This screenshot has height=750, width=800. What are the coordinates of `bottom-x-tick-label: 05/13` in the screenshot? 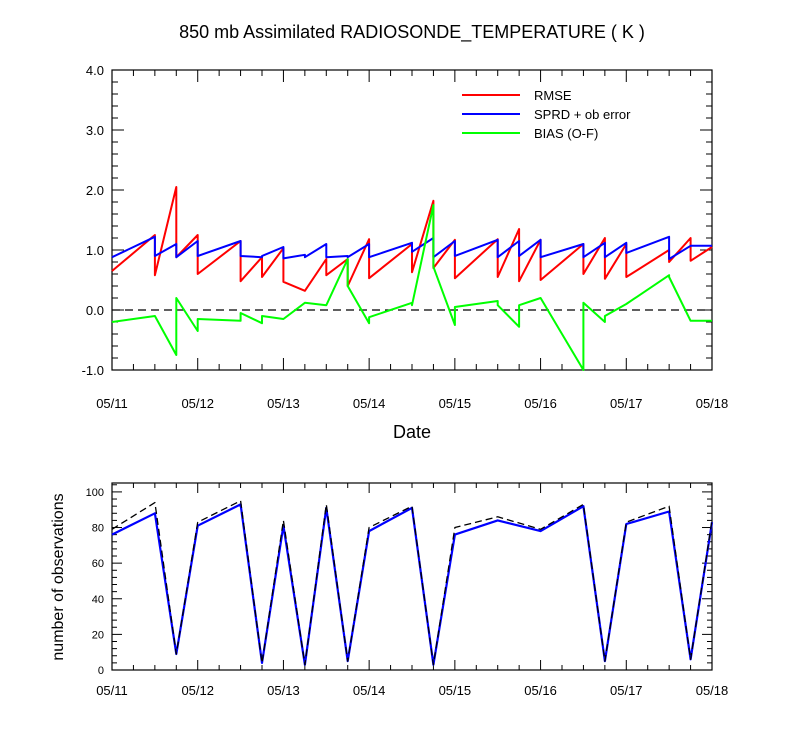 It's located at (283, 690).